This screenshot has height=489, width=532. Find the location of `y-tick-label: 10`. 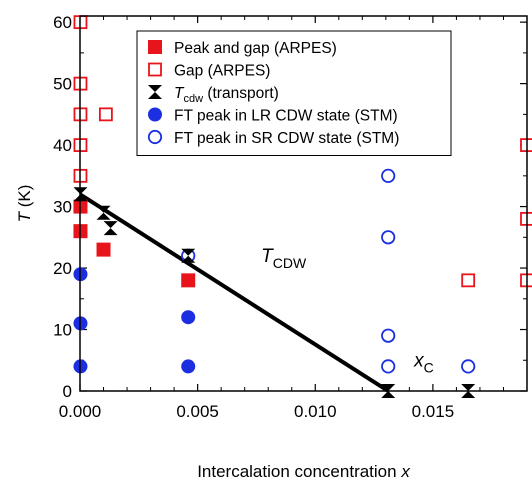

y-tick-label: 10 is located at coordinates (62, 330).